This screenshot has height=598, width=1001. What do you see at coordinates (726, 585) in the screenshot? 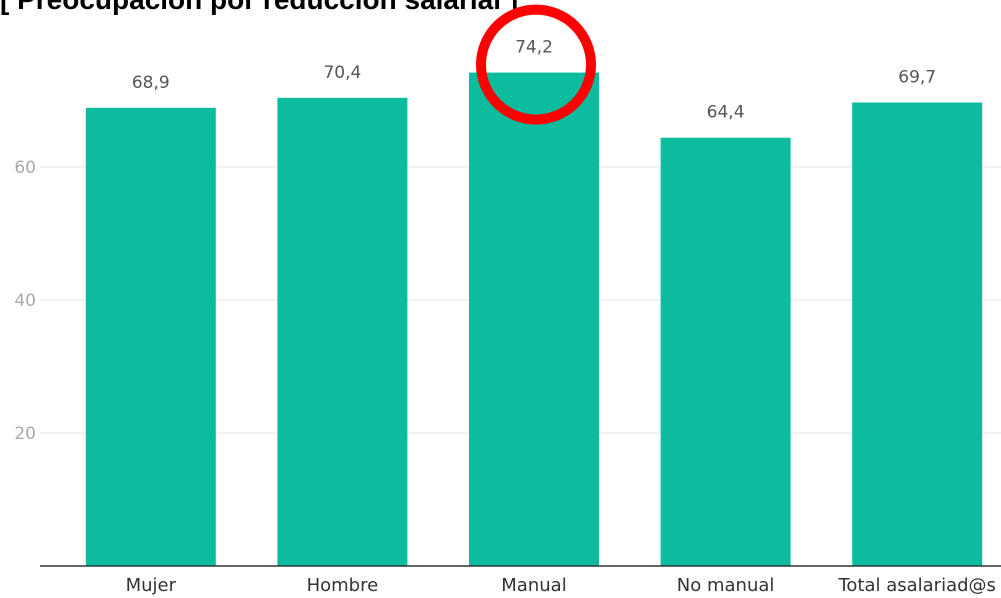
I see `x-tick-label: No manual` at bounding box center [726, 585].